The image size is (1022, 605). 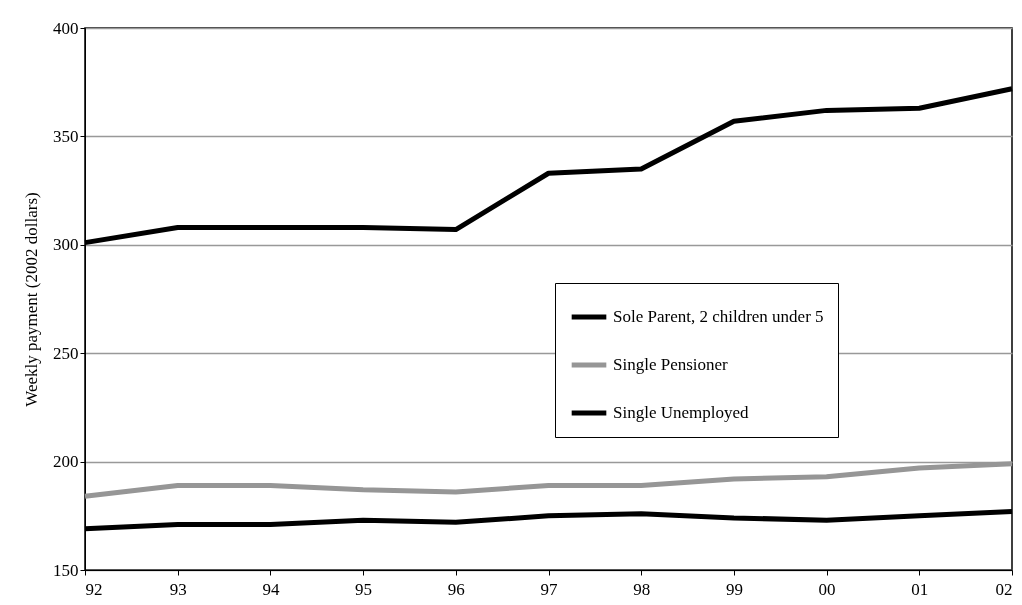 What do you see at coordinates (642, 589) in the screenshot?
I see `x-tick-label: 98` at bounding box center [642, 589].